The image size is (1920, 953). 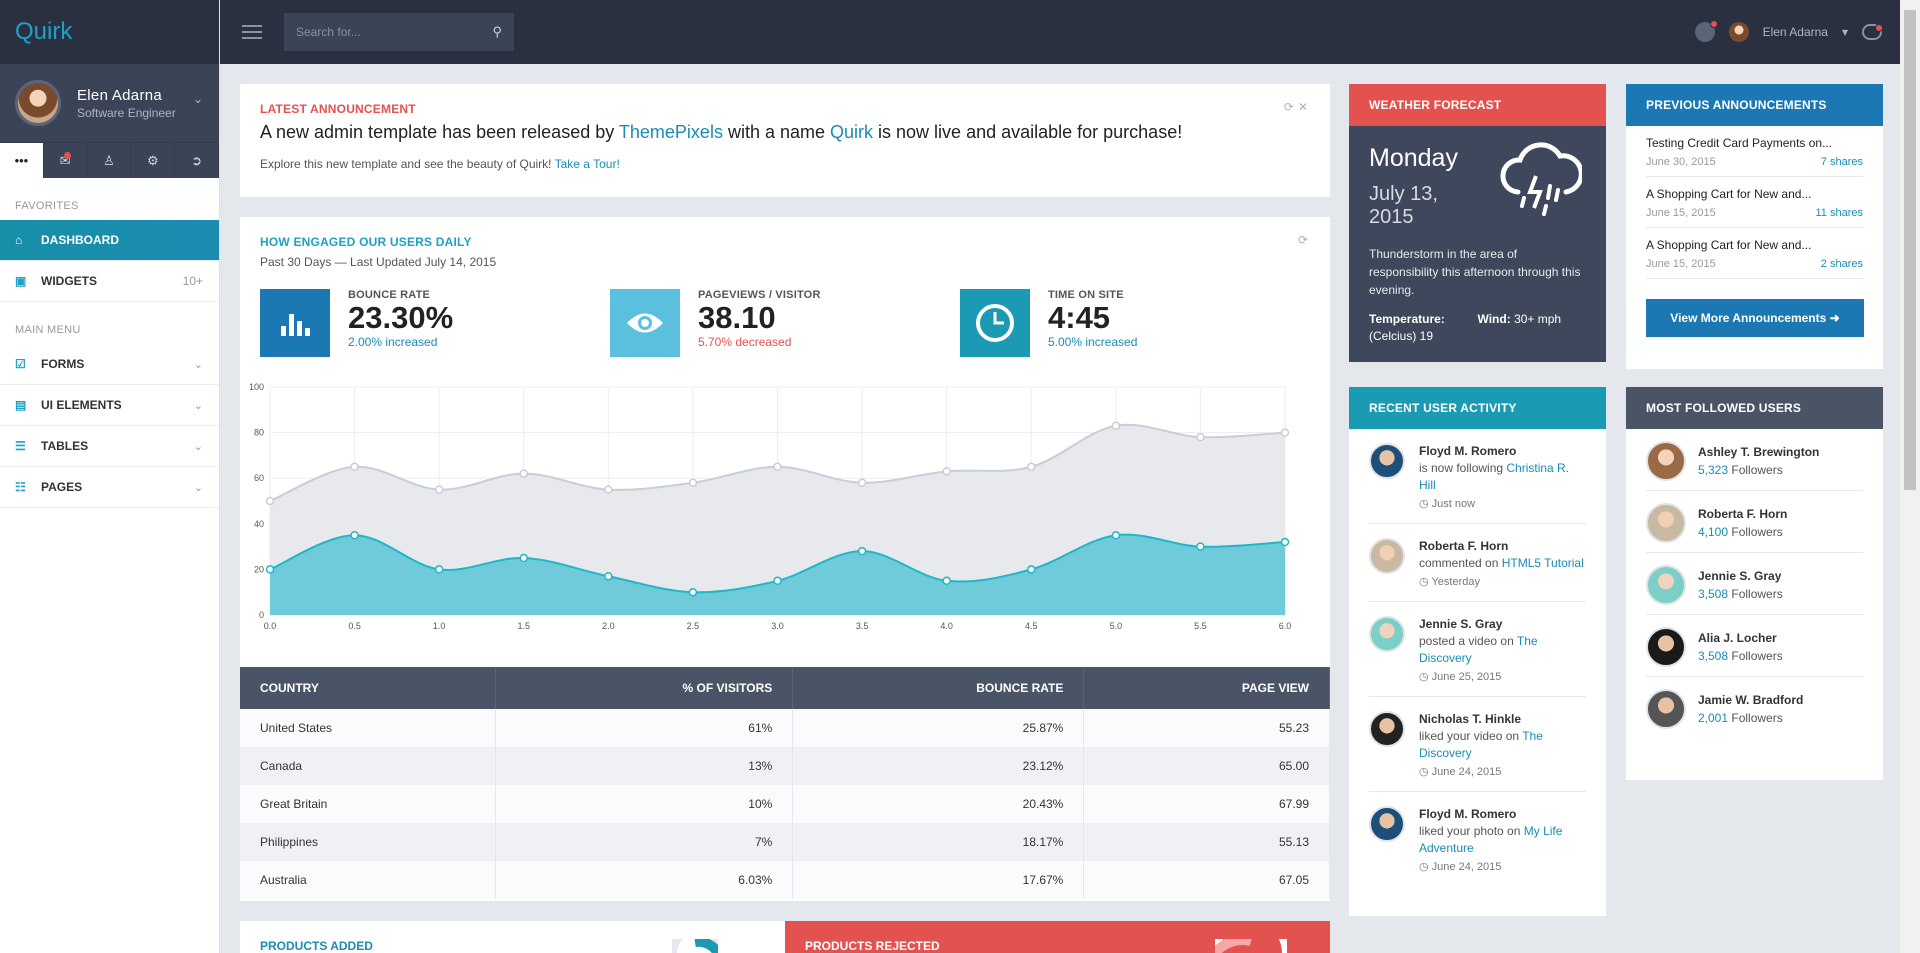 I want to click on user-name: Jennie S. Gray, so click(x=1740, y=576).